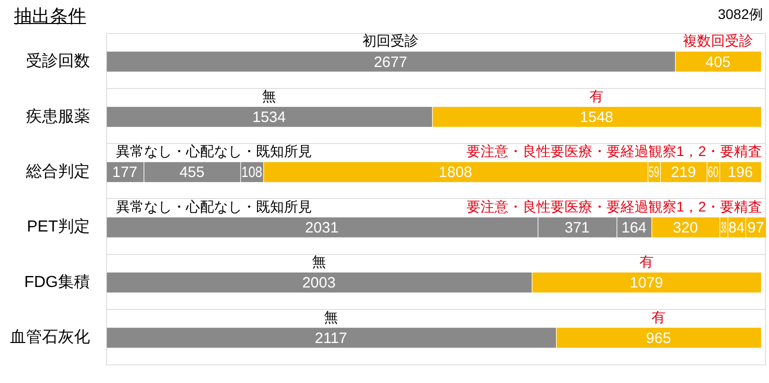 Image resolution: width=769 pixels, height=383 pixels. Describe the element at coordinates (683, 173) in the screenshot. I see `data-label: 219` at that location.